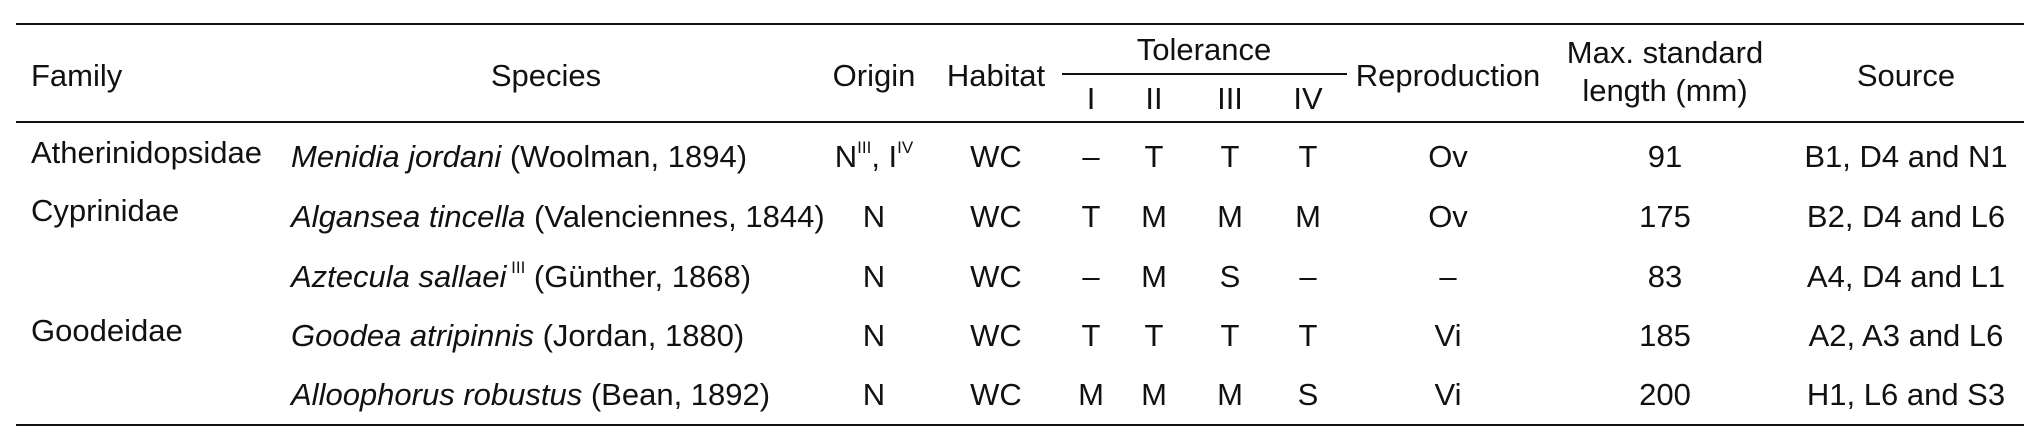 The height and width of the screenshot is (448, 2044). I want to click on row-2-scientific-name: Algansea tincella, so click(408, 216).